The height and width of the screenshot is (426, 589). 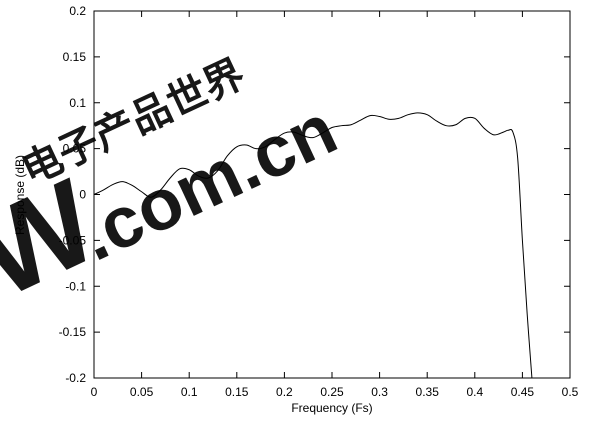 I want to click on y-tick-label: 0, so click(x=82, y=195).